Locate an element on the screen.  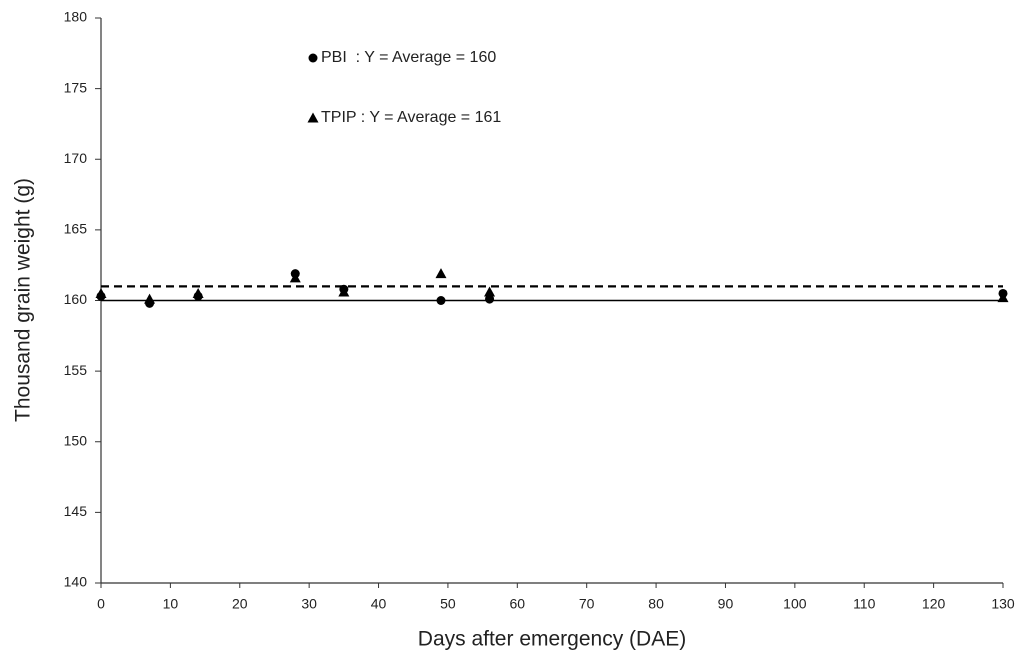
x-tick-label: 30 is located at coordinates (309, 604).